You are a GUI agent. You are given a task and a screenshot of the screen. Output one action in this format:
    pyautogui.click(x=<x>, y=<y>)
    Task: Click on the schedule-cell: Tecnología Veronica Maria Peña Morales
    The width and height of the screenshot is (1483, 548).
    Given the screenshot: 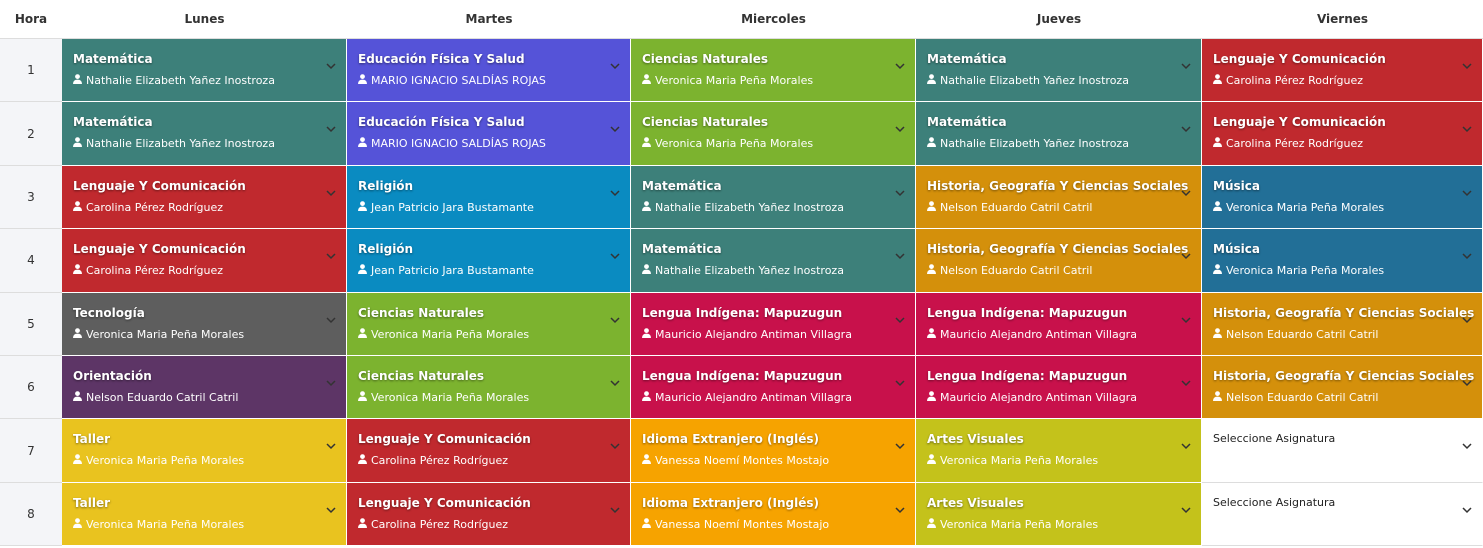 What is the action you would take?
    pyautogui.click(x=204, y=324)
    